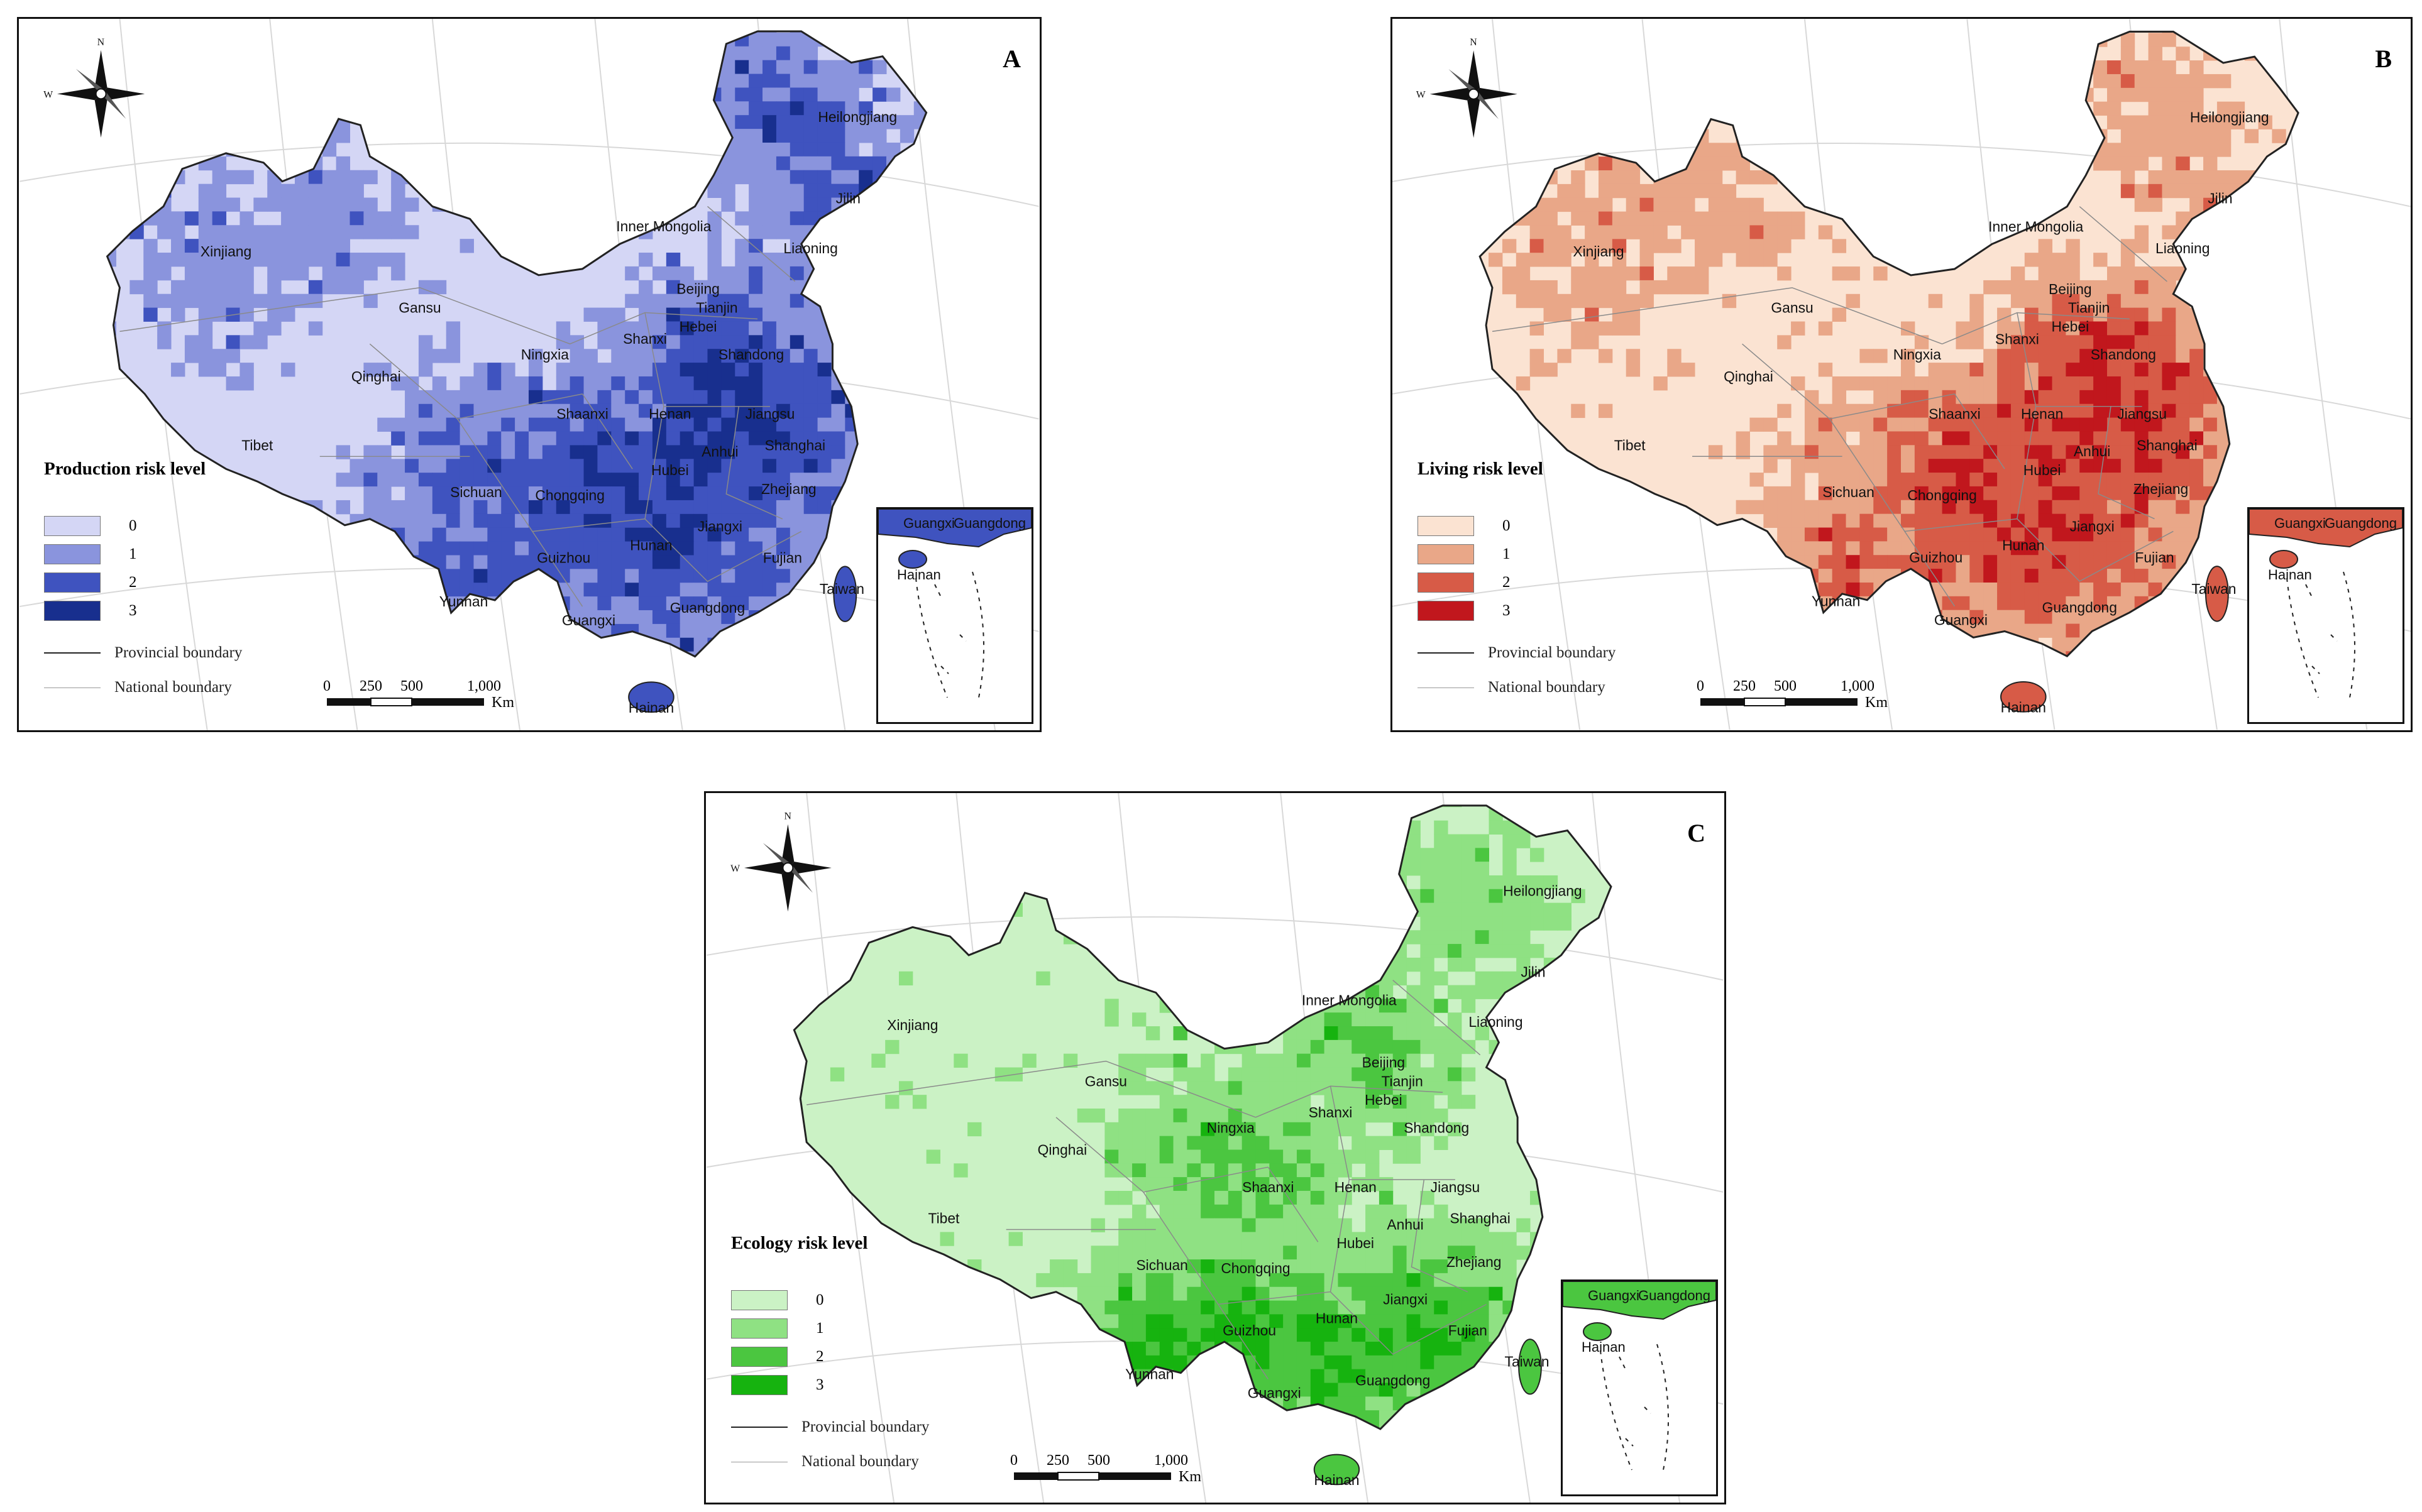 Image resolution: width=2422 pixels, height=1512 pixels. I want to click on compass-n-label: N, so click(1474, 42).